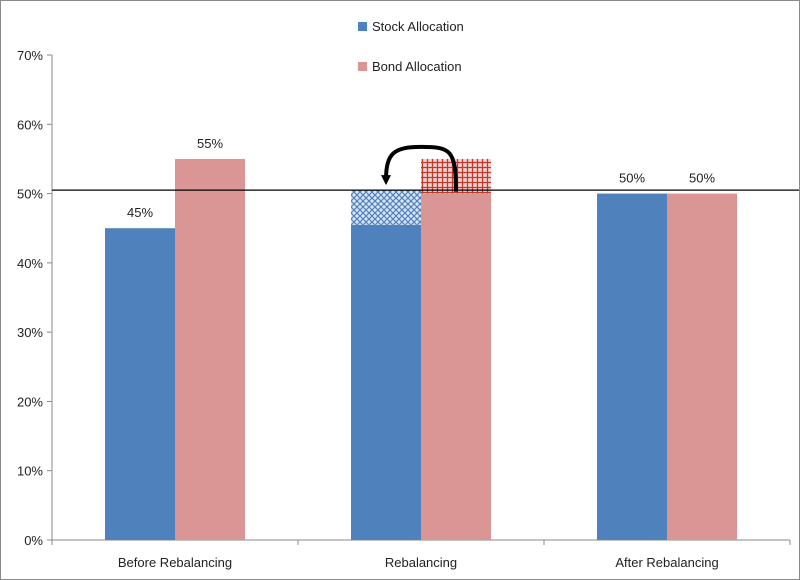 The width and height of the screenshot is (800, 580). Describe the element at coordinates (418, 26) in the screenshot. I see `legend-label: Stock Allocation` at that location.